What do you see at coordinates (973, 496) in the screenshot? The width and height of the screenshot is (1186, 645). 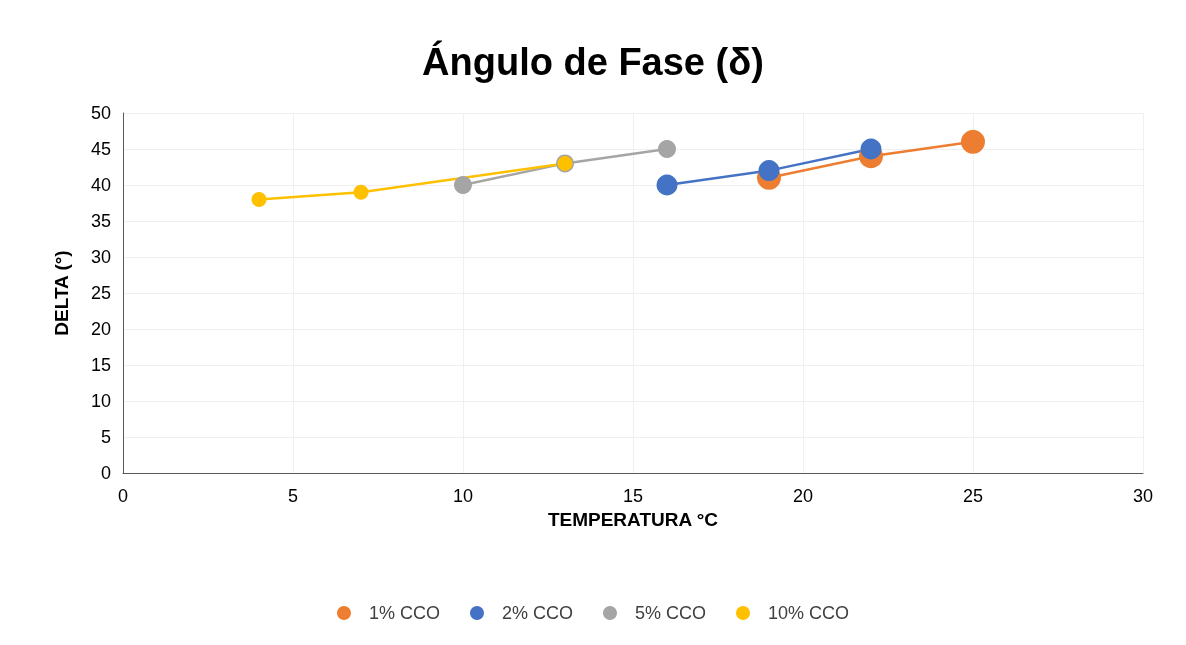 I see `x-tick-label: 25` at bounding box center [973, 496].